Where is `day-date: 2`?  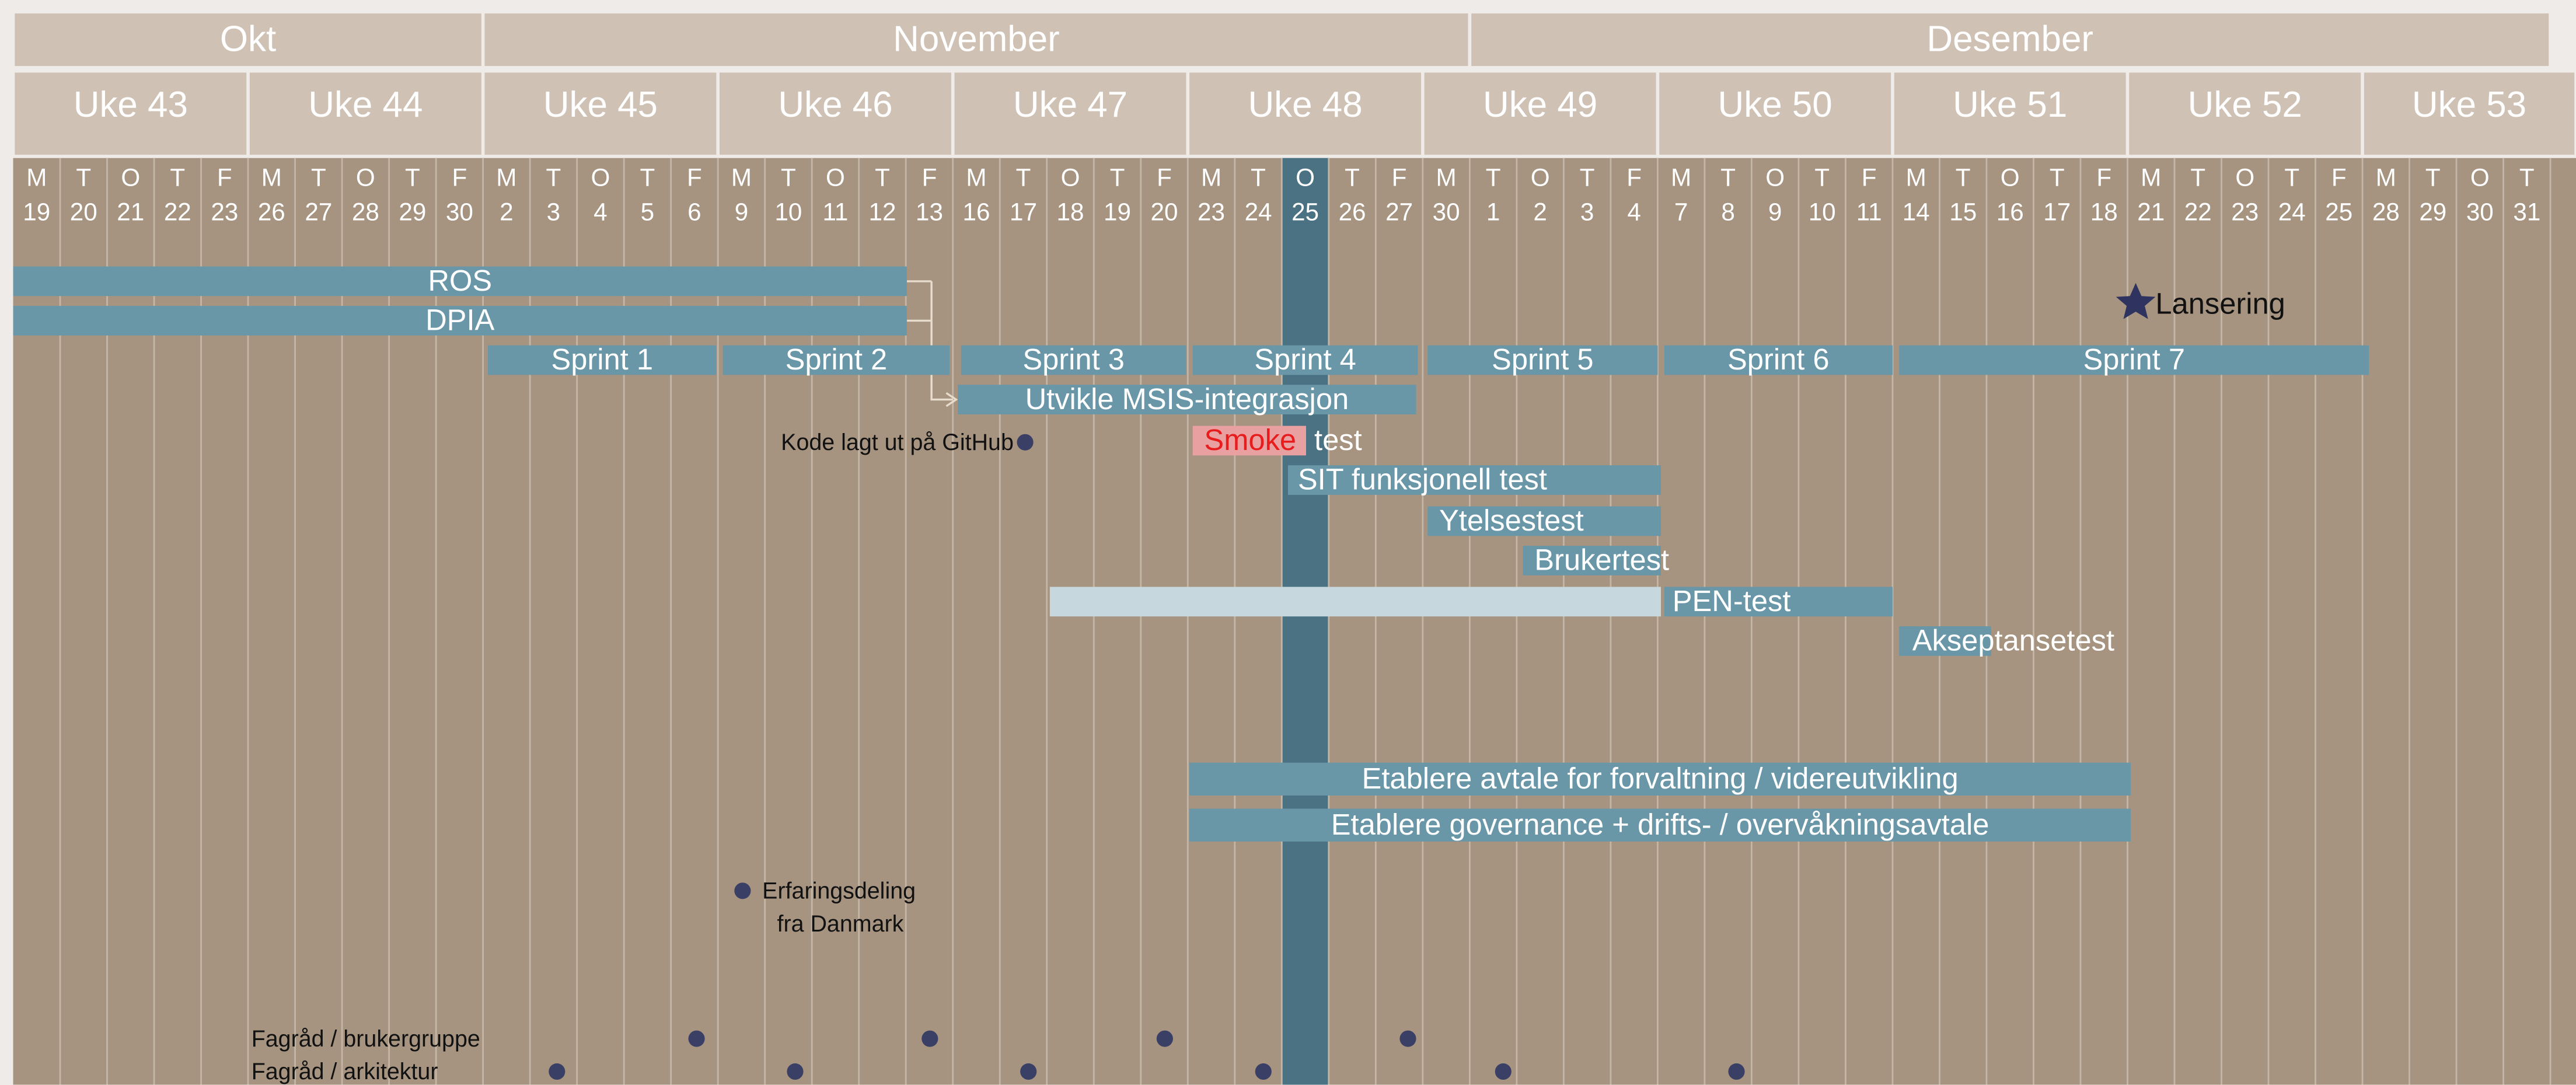 day-date: 2 is located at coordinates (1540, 212).